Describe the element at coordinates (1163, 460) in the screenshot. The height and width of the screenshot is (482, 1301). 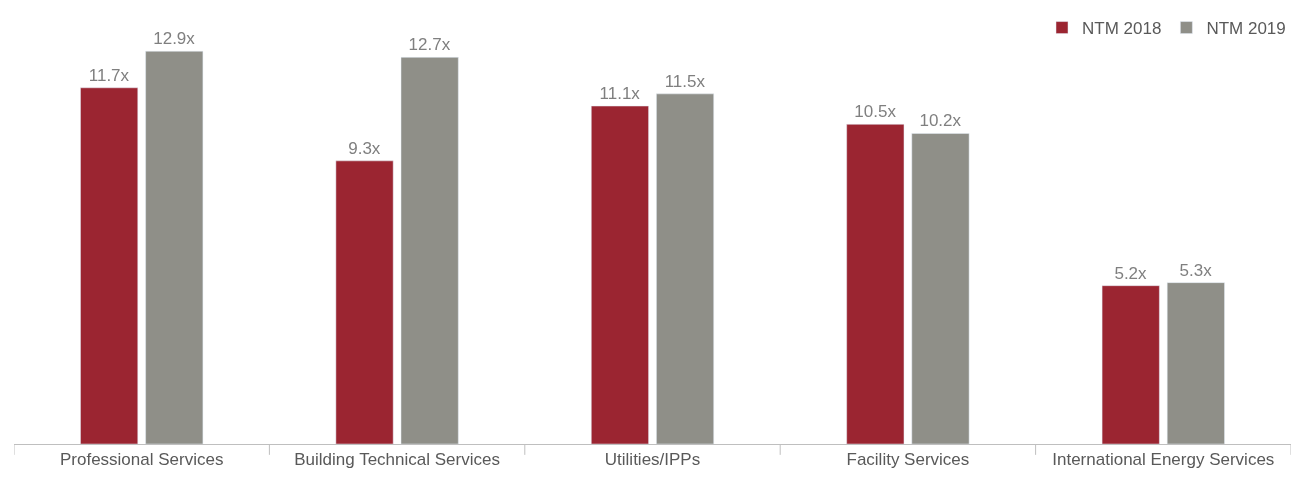
I see `x-tick-label: International Energy Services` at that location.